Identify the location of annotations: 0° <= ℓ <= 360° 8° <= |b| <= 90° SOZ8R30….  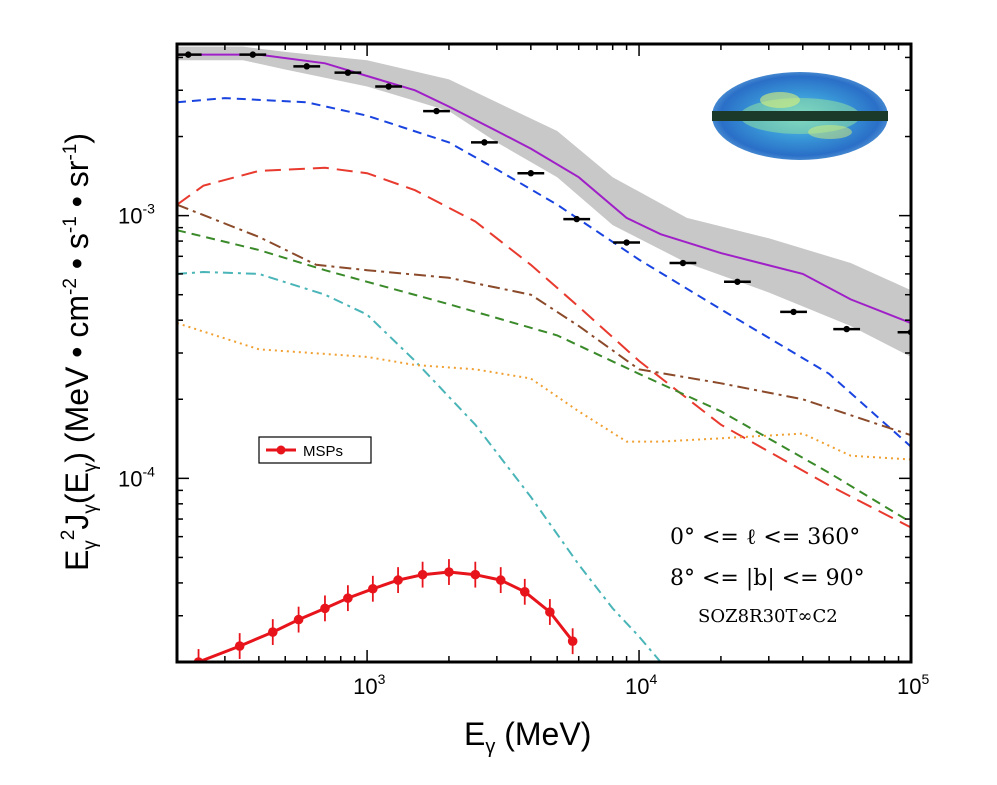
(767, 576).